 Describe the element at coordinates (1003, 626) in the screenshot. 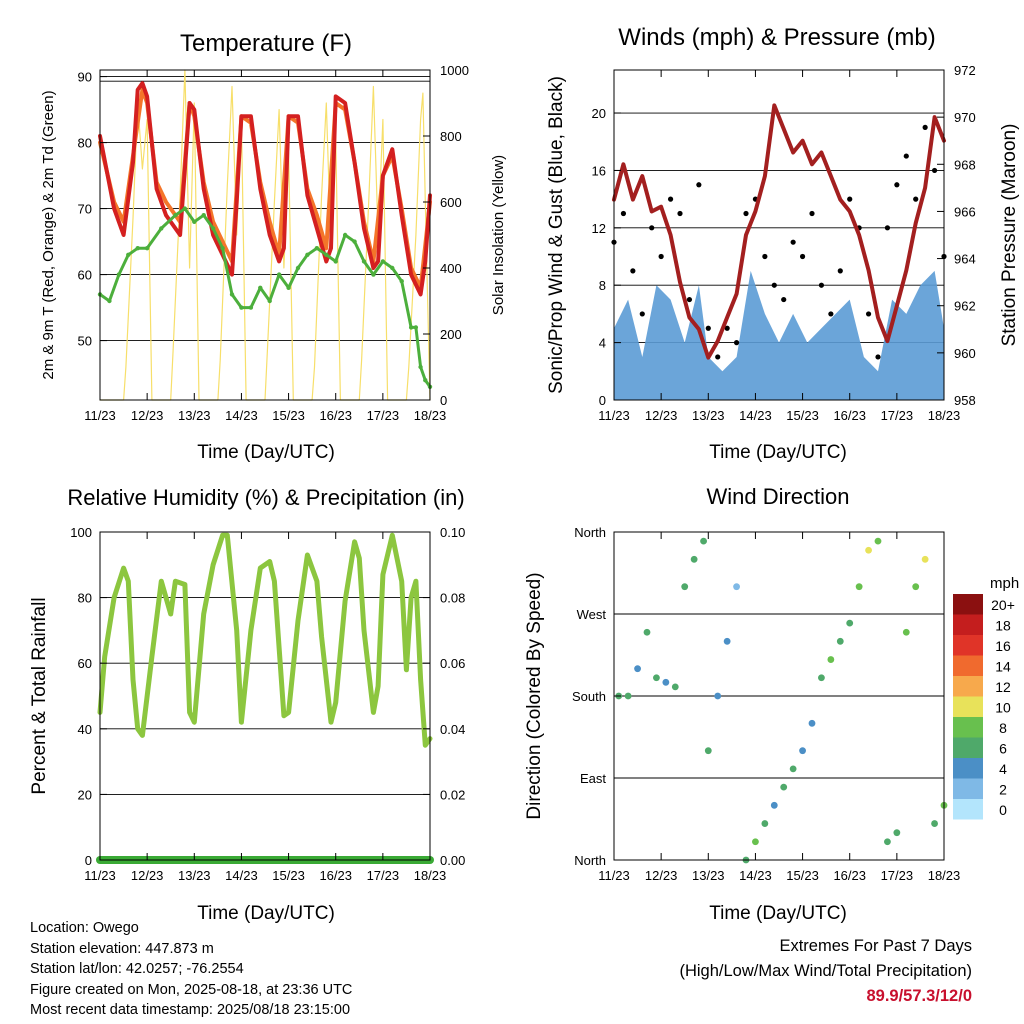

I see `legend-label: 18` at that location.